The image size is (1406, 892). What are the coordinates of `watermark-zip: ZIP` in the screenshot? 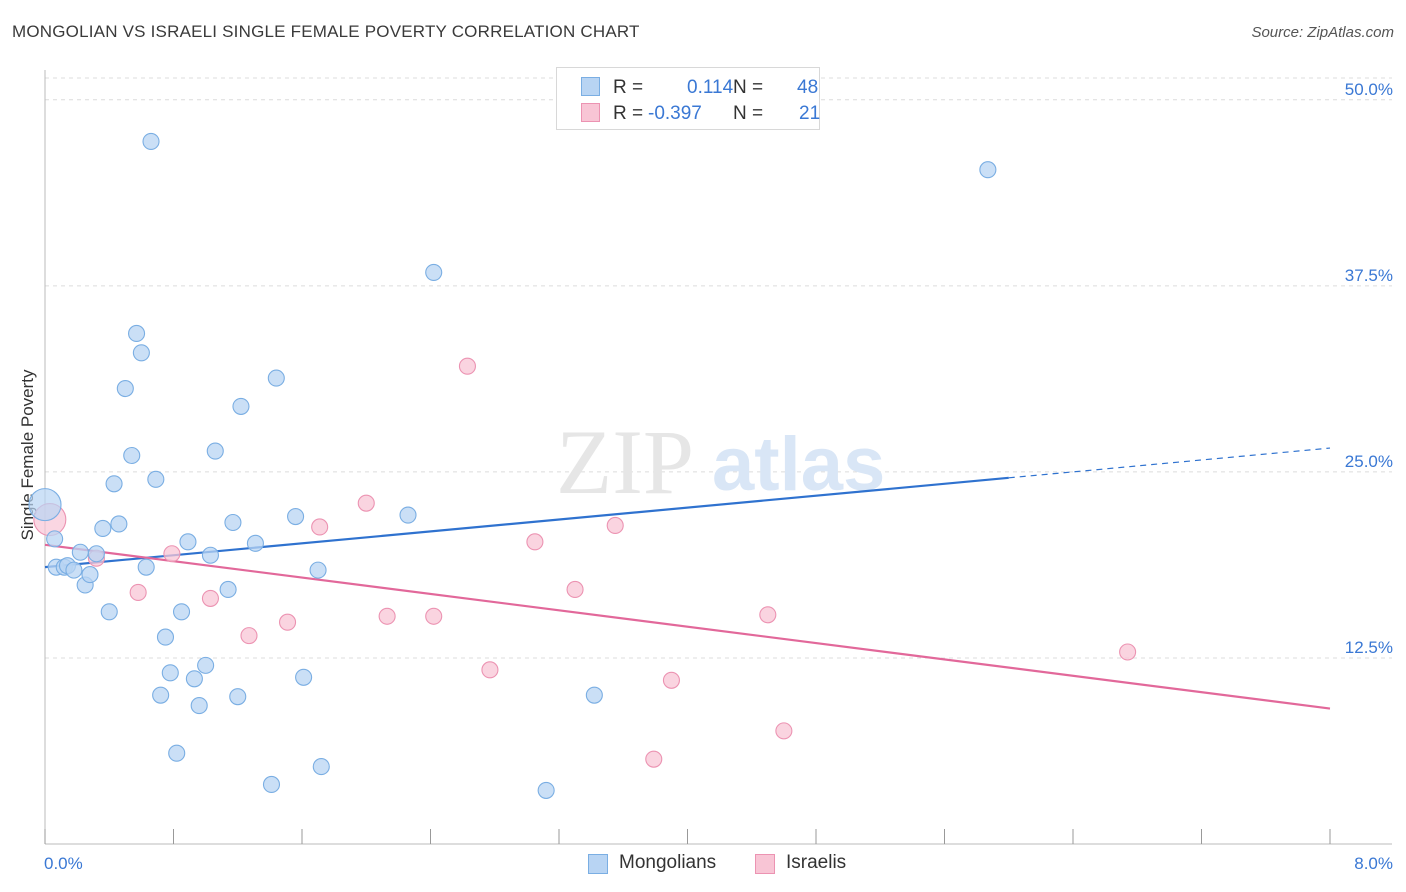 It's located at (625, 462).